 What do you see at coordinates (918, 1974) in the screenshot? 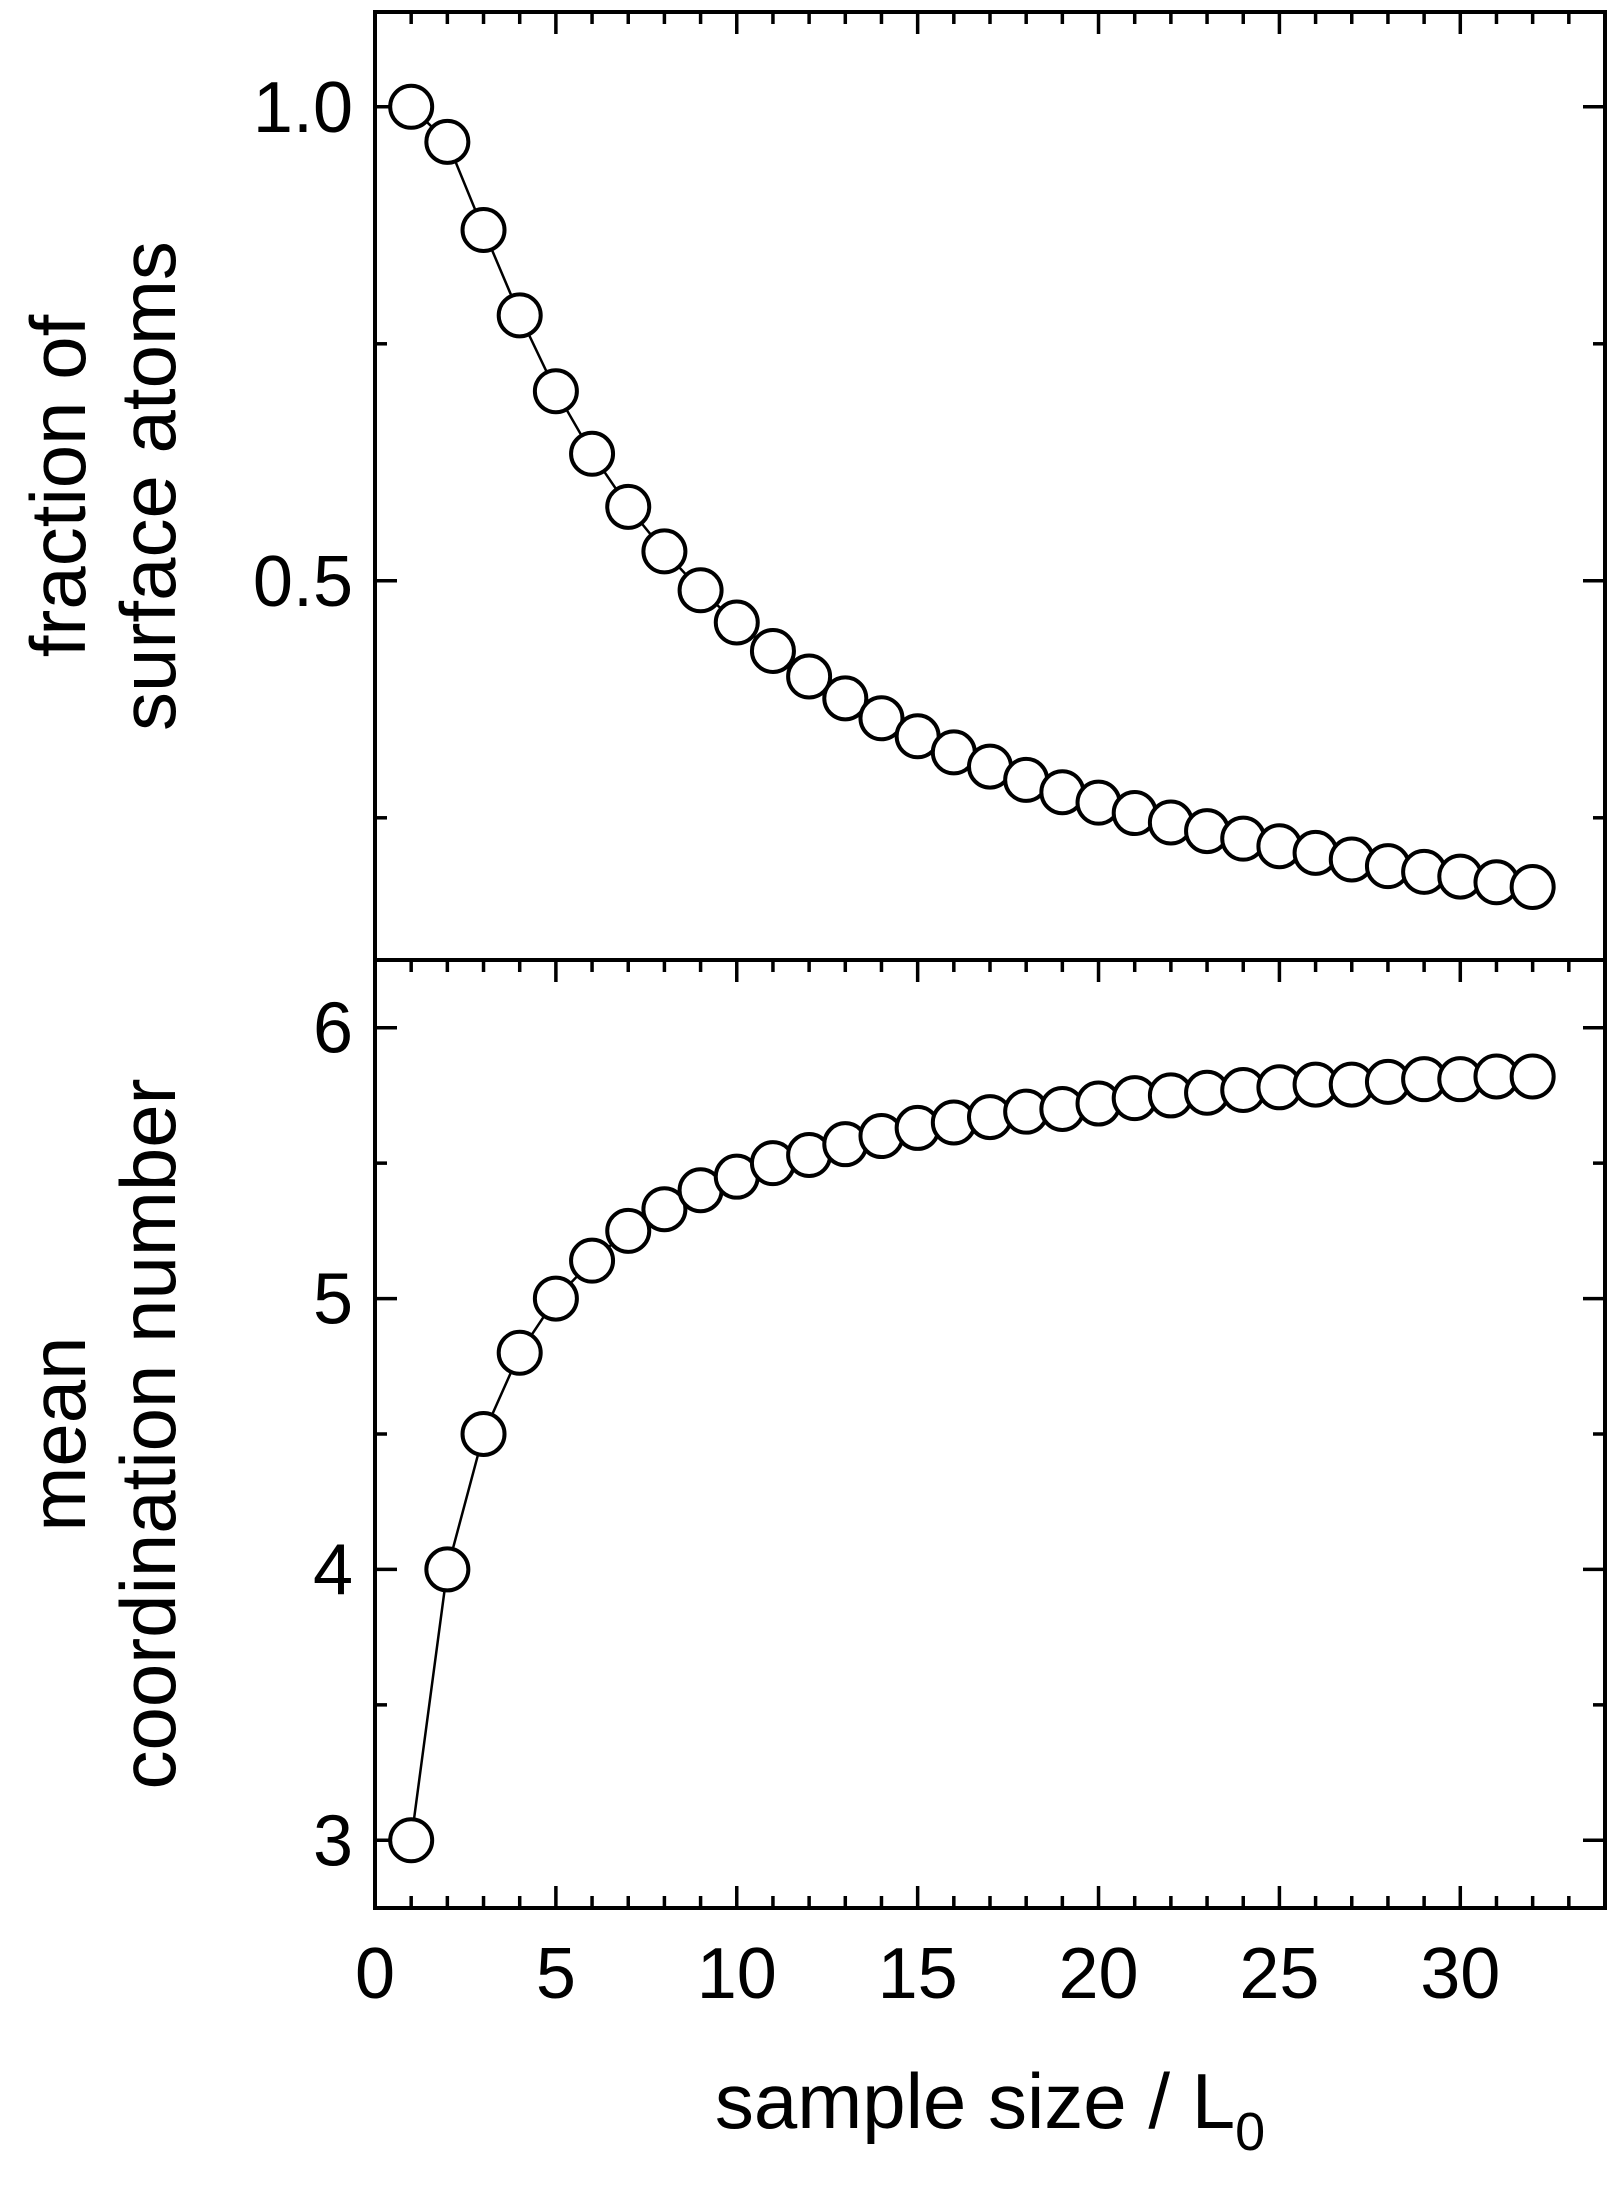
I see `x-tick-label: 15` at bounding box center [918, 1974].